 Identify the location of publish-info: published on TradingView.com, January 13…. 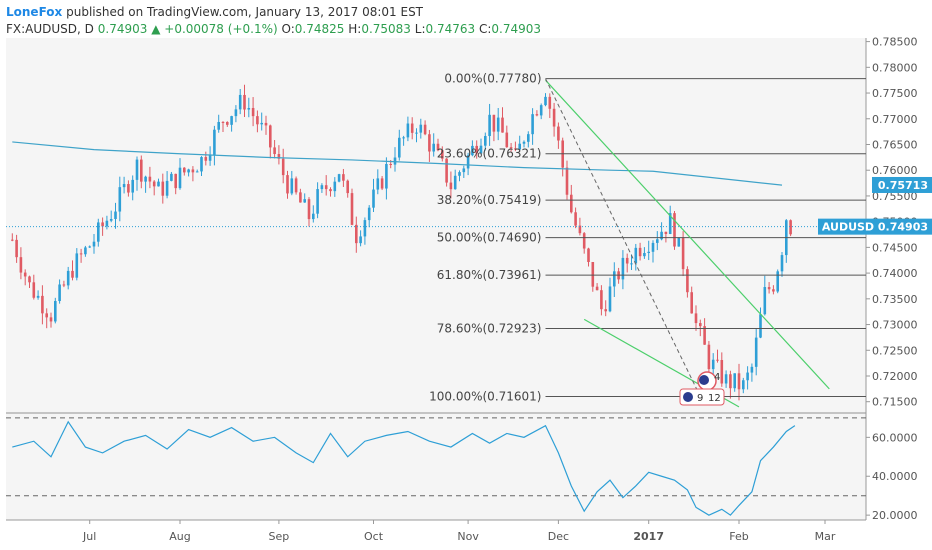
(245, 12).